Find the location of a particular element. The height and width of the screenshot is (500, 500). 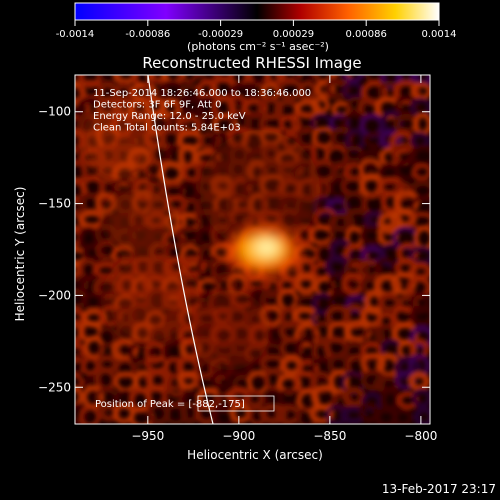

colorbar-tick-label: 0.0014 is located at coordinates (439, 34).